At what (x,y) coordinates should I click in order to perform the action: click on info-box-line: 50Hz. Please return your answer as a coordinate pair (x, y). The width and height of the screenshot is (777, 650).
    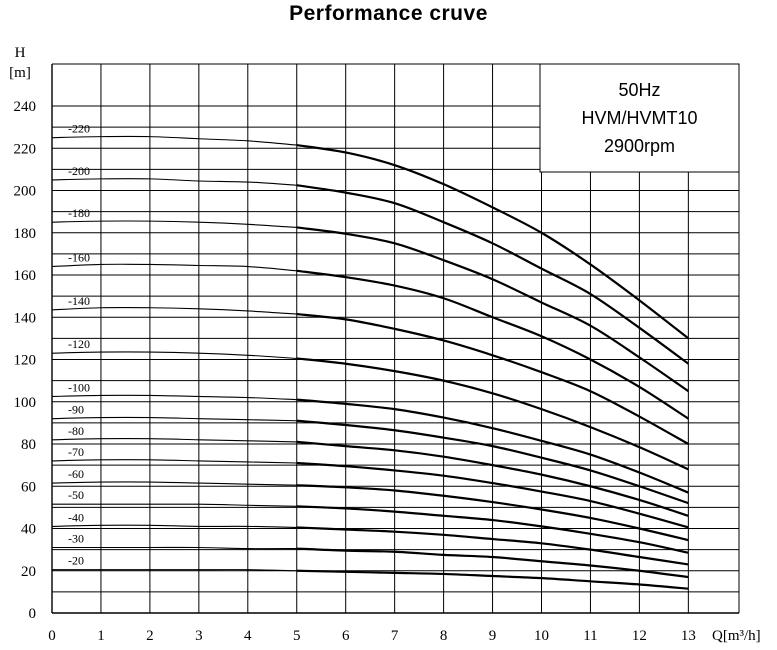
    Looking at the image, I should click on (639, 90).